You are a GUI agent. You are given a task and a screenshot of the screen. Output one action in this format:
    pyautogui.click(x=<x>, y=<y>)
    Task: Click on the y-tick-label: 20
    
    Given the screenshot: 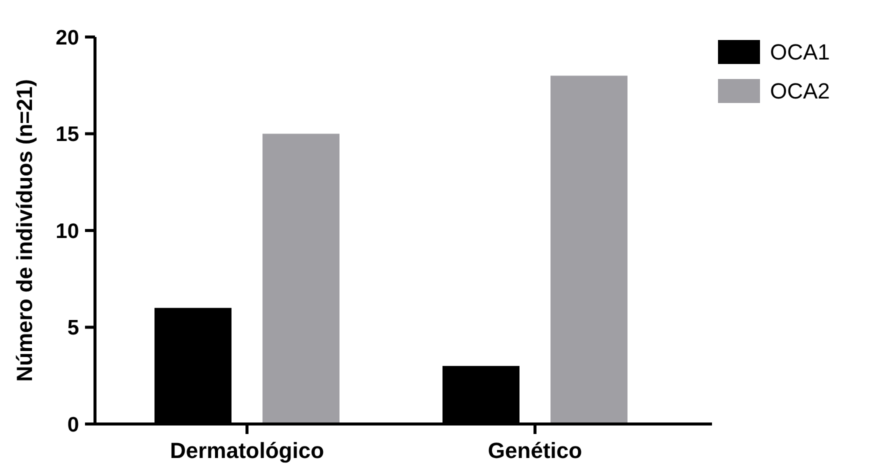 What is the action you would take?
    pyautogui.click(x=67, y=38)
    